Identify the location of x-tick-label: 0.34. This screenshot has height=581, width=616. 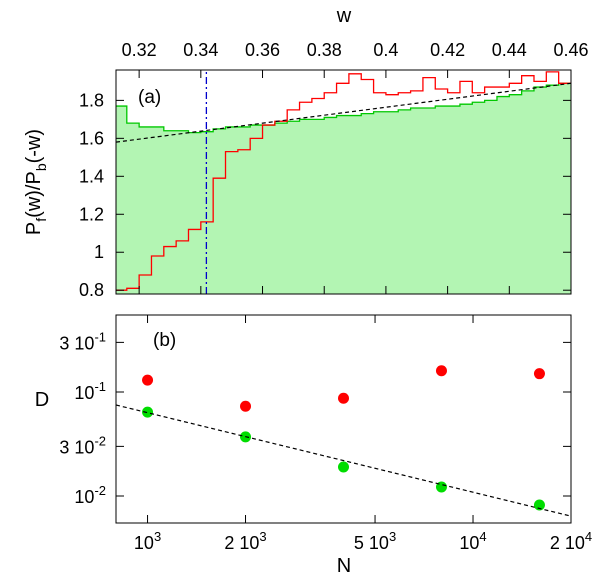
(200, 50).